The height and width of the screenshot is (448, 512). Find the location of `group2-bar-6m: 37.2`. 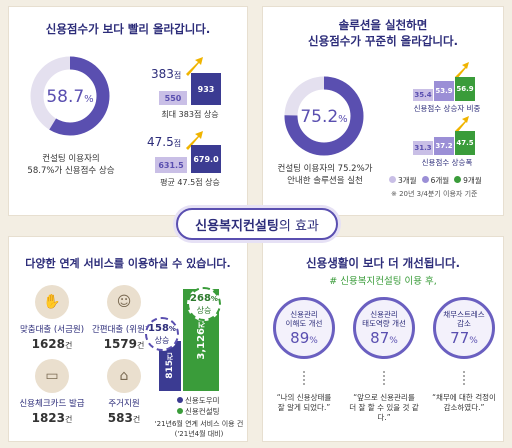

group2-bar-6m: 37.2 is located at coordinates (444, 146).